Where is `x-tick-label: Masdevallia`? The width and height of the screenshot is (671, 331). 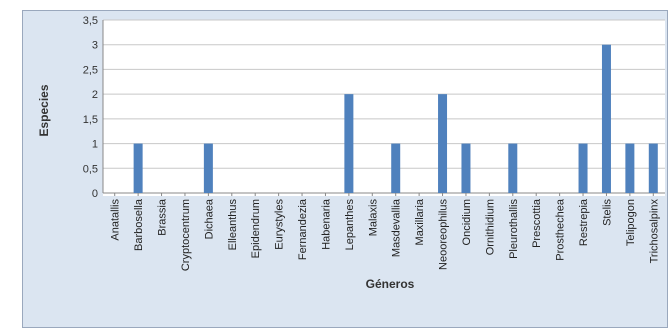 x-tick-label: Masdevallia is located at coordinates (397, 227).